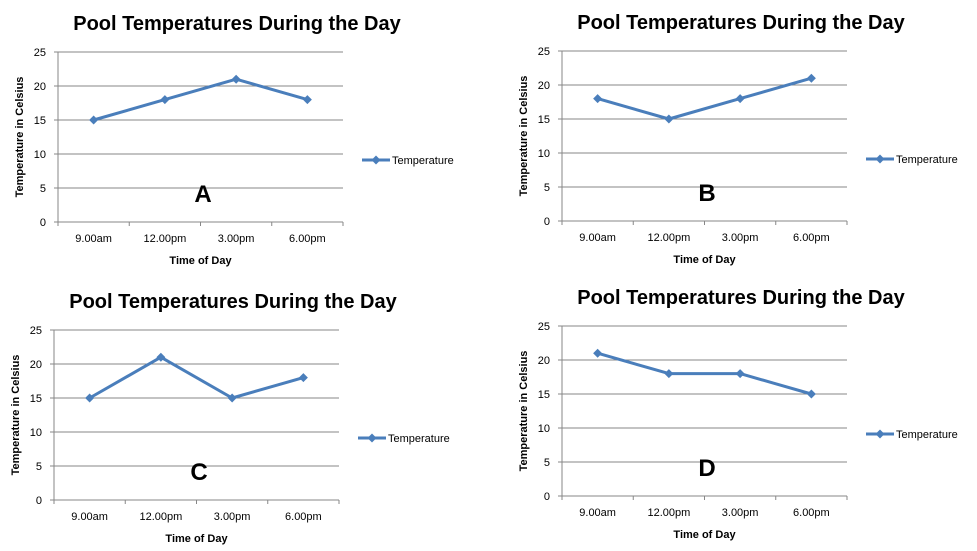 The height and width of the screenshot is (551, 977). I want to click on chart-annotation-letter: B, so click(706, 193).